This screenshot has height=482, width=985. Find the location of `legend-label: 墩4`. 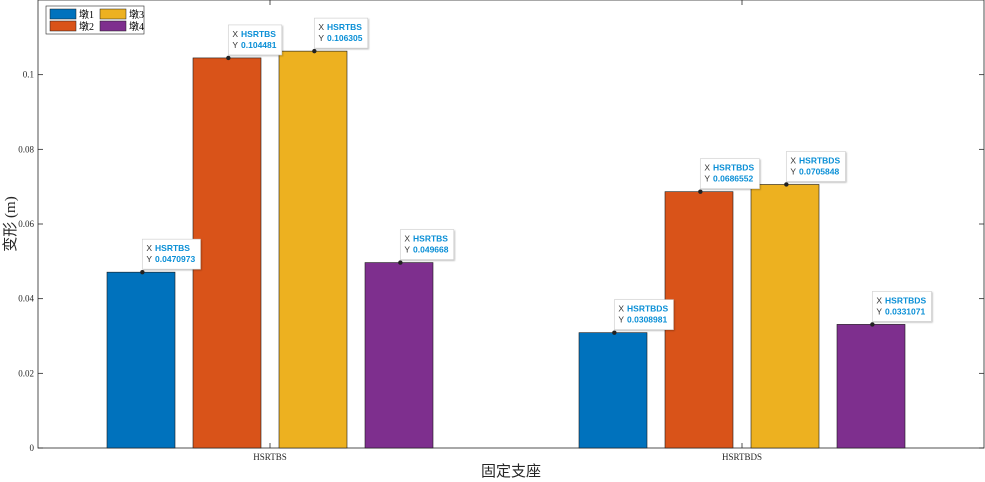

legend-label: 墩4 is located at coordinates (136, 26).